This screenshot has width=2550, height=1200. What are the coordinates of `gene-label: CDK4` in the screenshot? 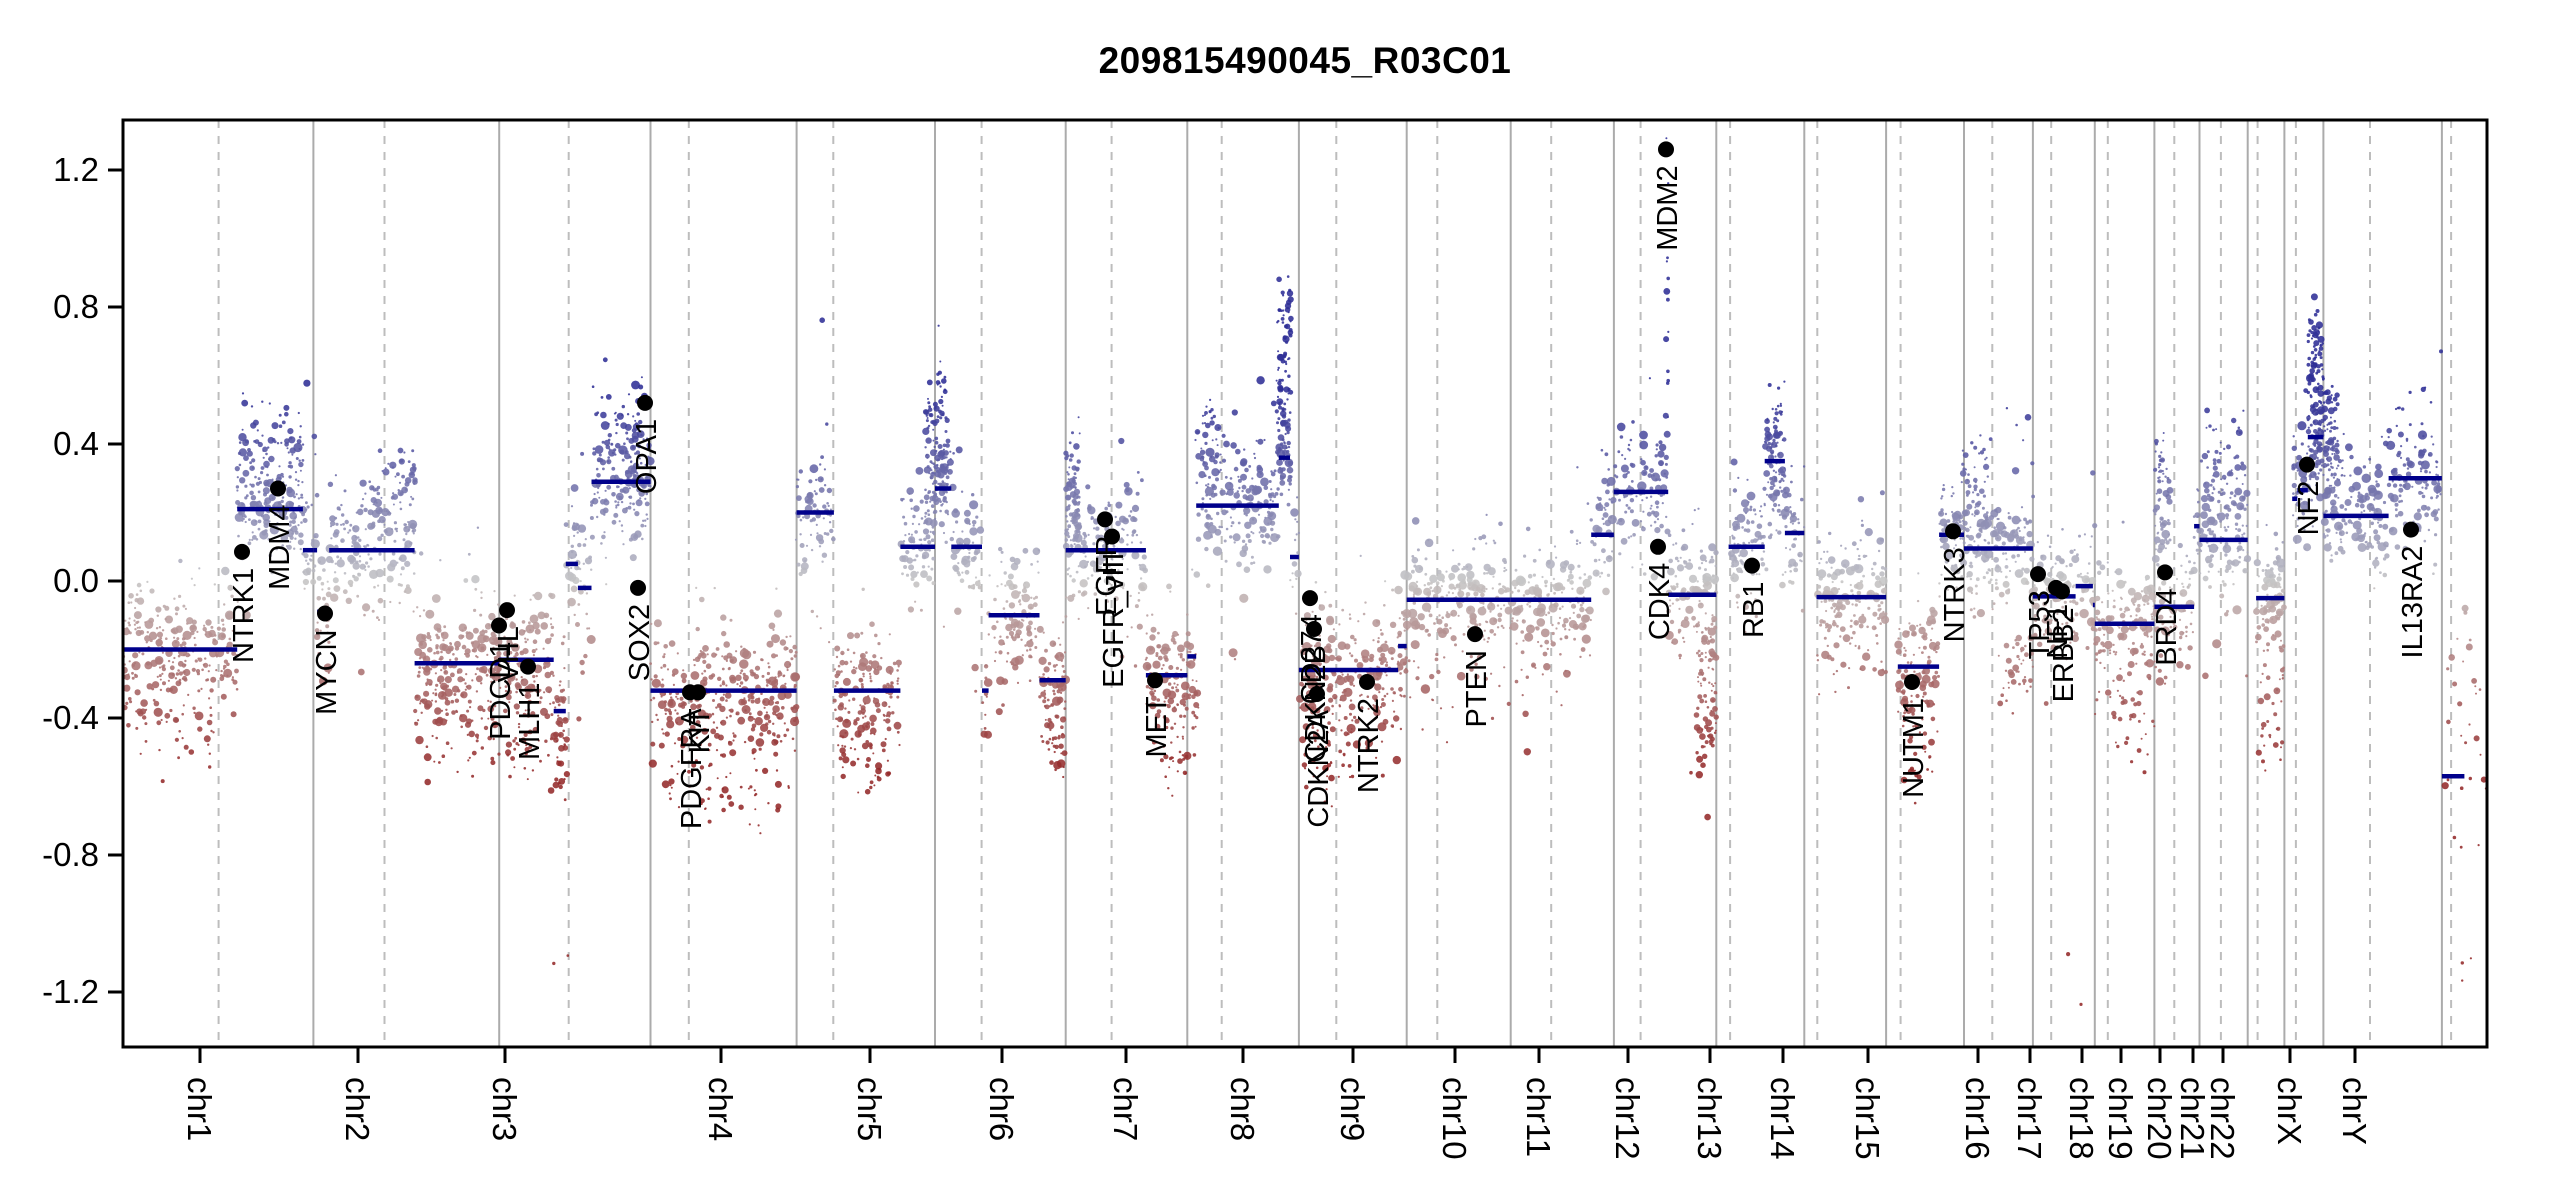 It's located at (1660, 601).